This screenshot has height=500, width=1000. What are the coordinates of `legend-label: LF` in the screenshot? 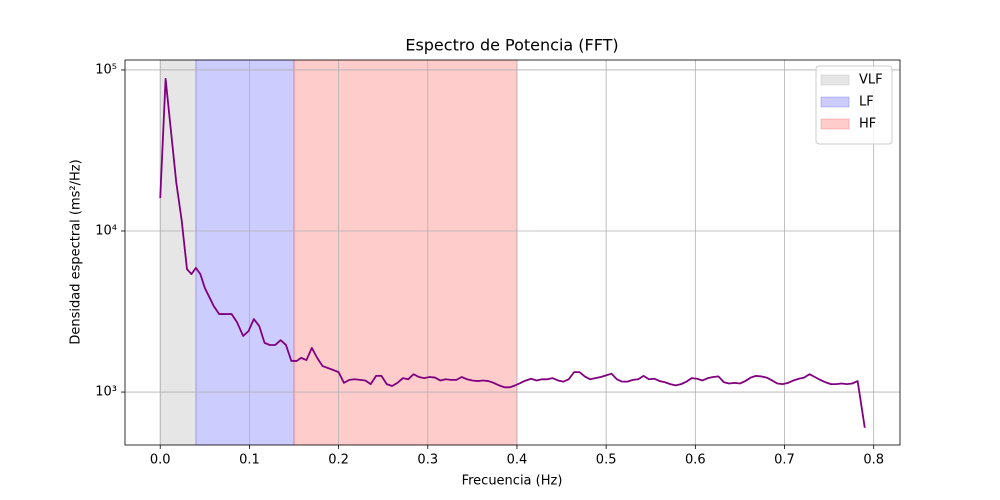 It's located at (866, 102).